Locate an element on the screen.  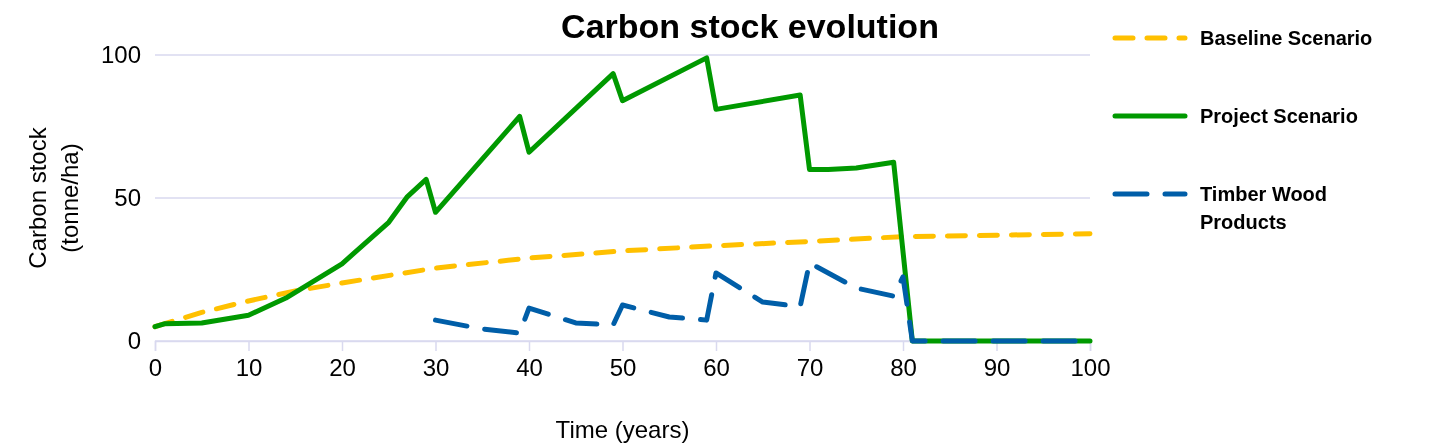
legend-label: Project Scenario is located at coordinates (1279, 116).